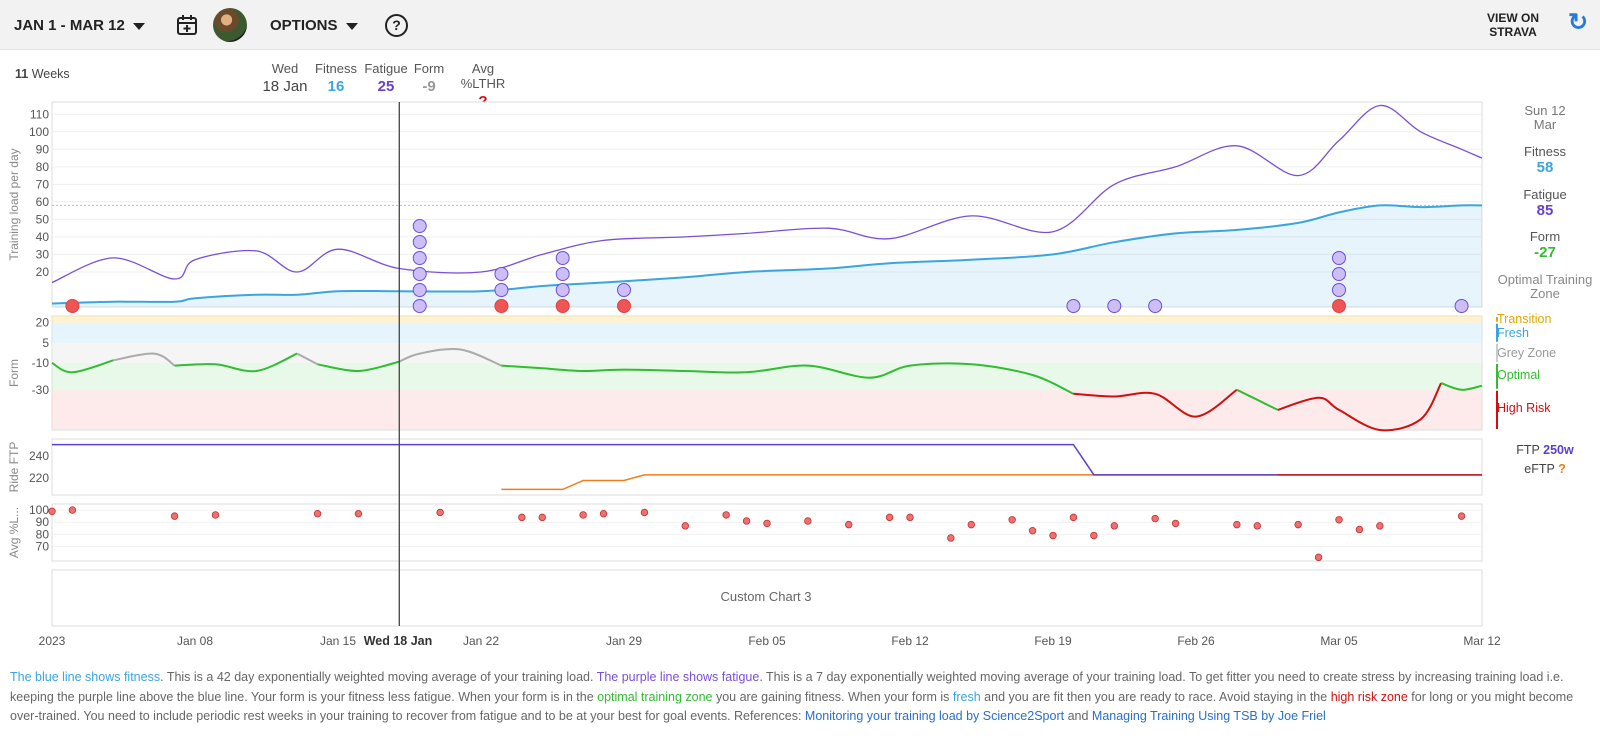 The height and width of the screenshot is (740, 1600). What do you see at coordinates (966, 696) in the screenshot?
I see `footer-fresh-text: fresh` at bounding box center [966, 696].